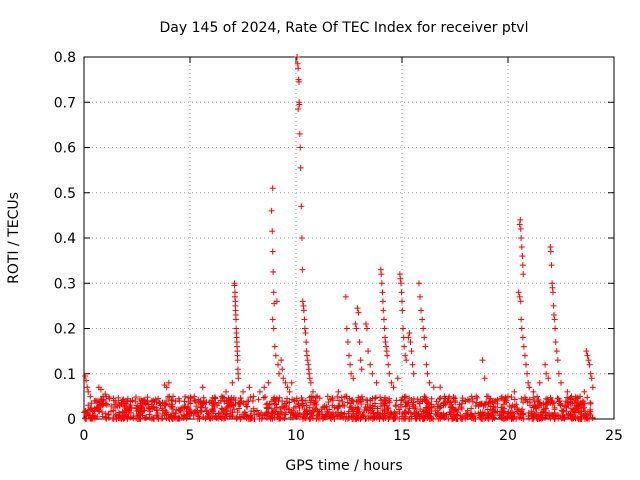  I want to click on x-tick-label: 5, so click(190, 436).